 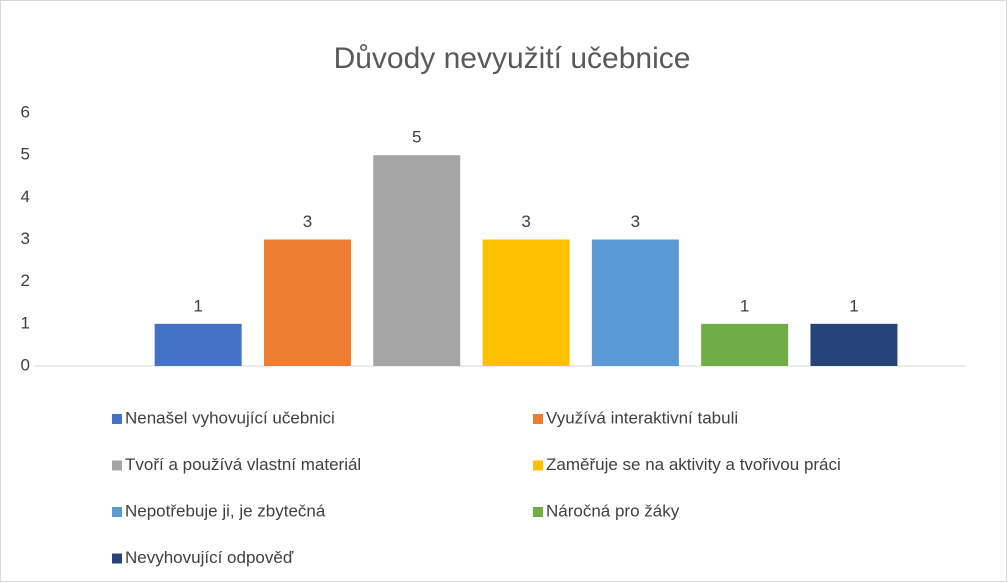 What do you see at coordinates (243, 464) in the screenshot?
I see `legend-label: Tvoří a používá vlastní materiál` at bounding box center [243, 464].